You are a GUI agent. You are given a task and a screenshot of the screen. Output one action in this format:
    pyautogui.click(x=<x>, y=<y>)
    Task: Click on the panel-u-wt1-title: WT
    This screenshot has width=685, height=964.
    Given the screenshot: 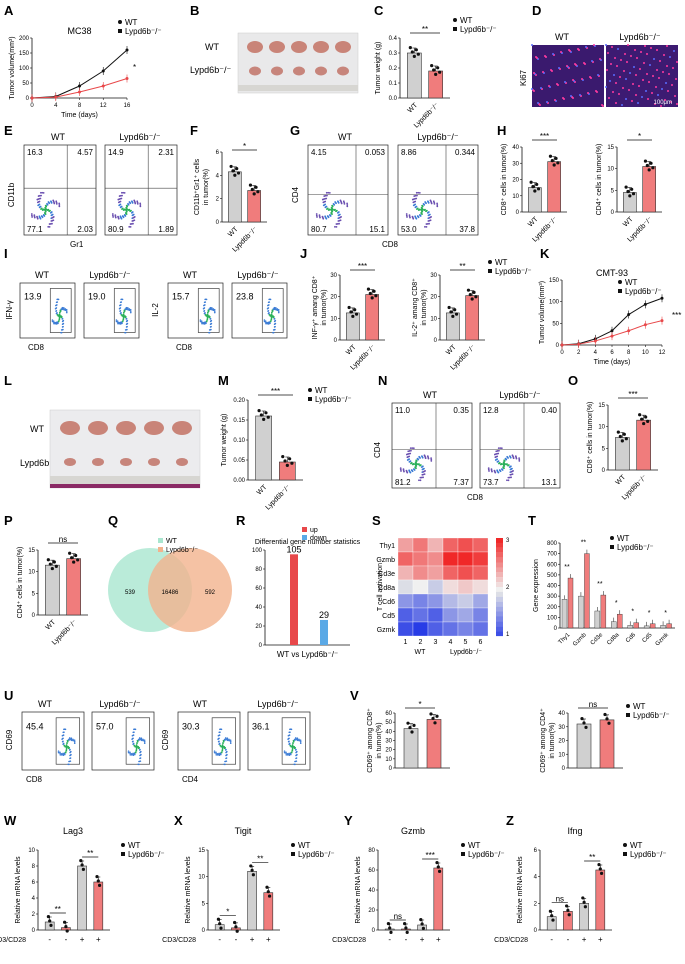 What is the action you would take?
    pyautogui.click(x=45, y=704)
    